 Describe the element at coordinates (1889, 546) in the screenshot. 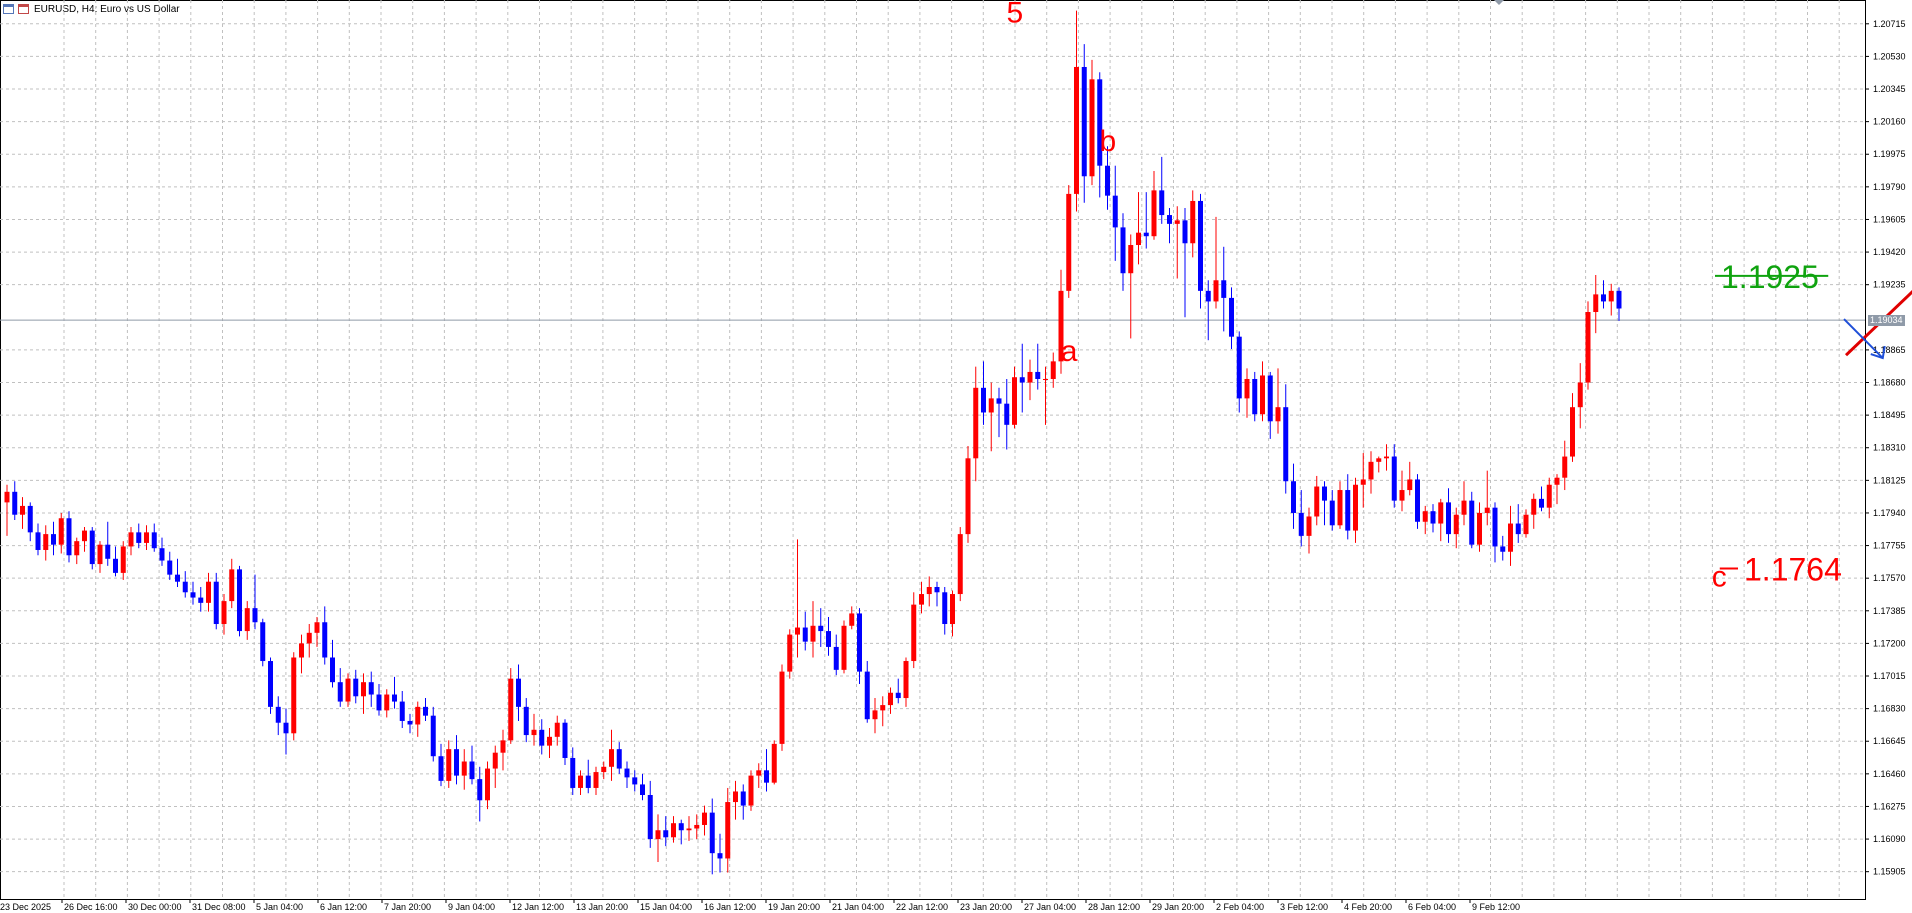

I see `y-tick-label: 1.17755` at that location.